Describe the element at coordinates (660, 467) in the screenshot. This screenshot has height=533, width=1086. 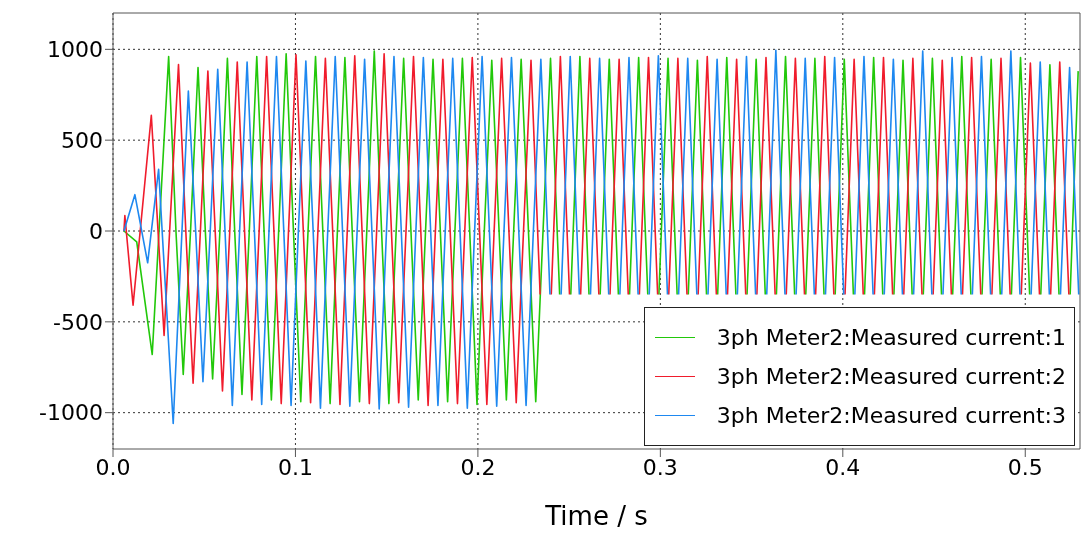
I see `x-tick-label: 0.3` at that location.